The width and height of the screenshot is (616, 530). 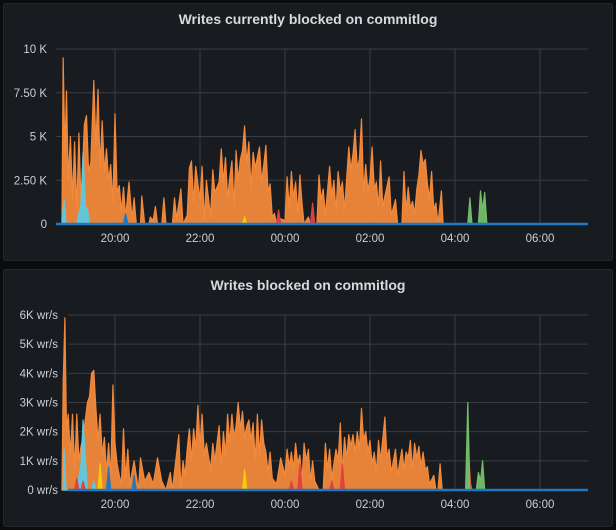 What do you see at coordinates (31, 181) in the screenshot?
I see `y-tick-label: 2.50 K` at bounding box center [31, 181].